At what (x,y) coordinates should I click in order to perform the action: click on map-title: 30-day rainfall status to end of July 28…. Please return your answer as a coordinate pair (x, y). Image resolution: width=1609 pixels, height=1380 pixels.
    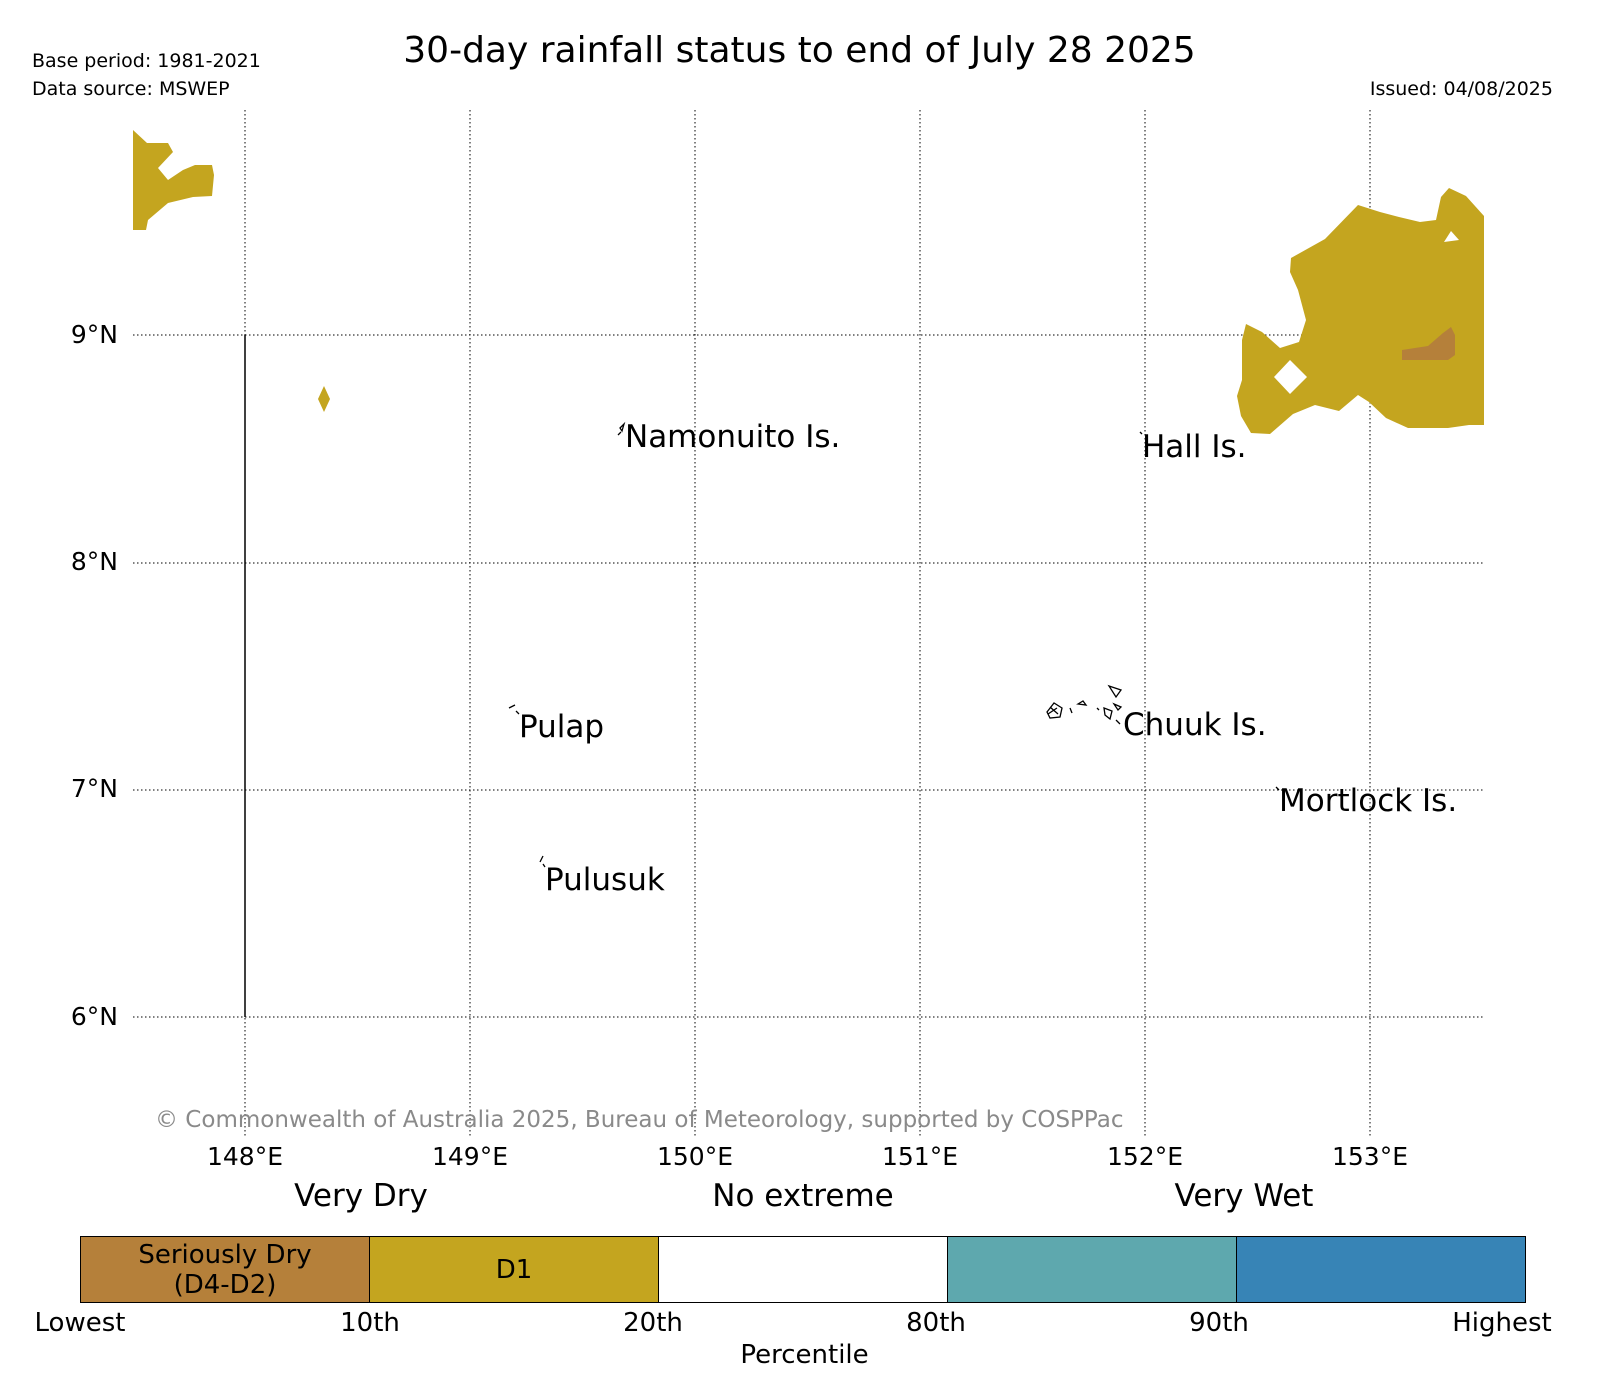
    Looking at the image, I should click on (799, 50).